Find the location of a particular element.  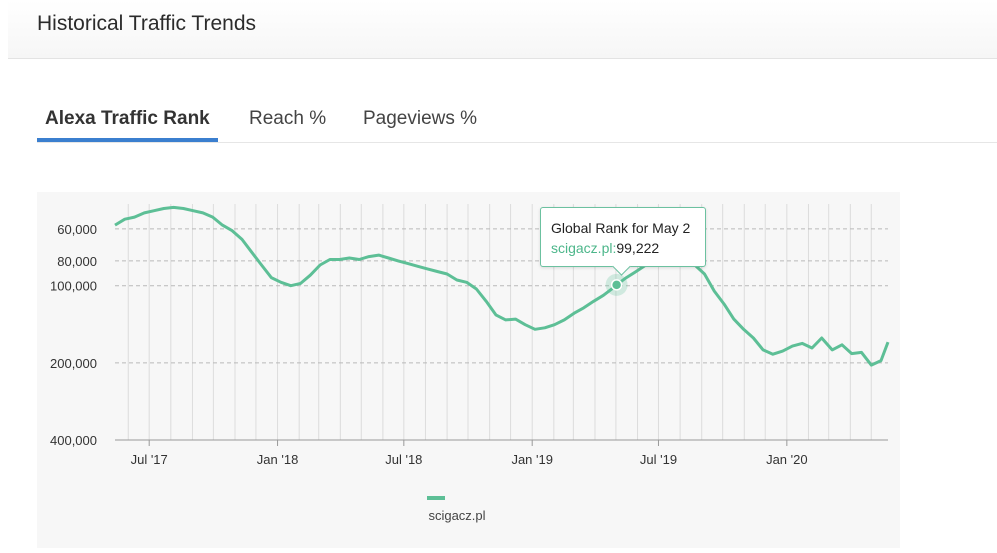

tab-pageviews: Pageviews % is located at coordinates (420, 118).